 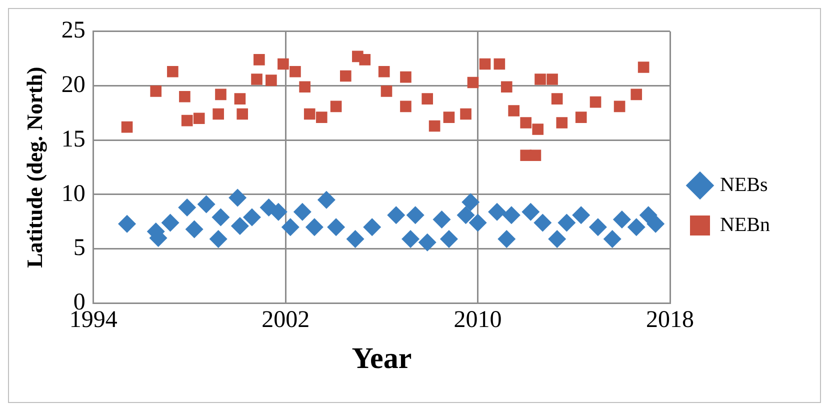 What do you see at coordinates (73, 85) in the screenshot?
I see `y-tick-label: 20` at bounding box center [73, 85].